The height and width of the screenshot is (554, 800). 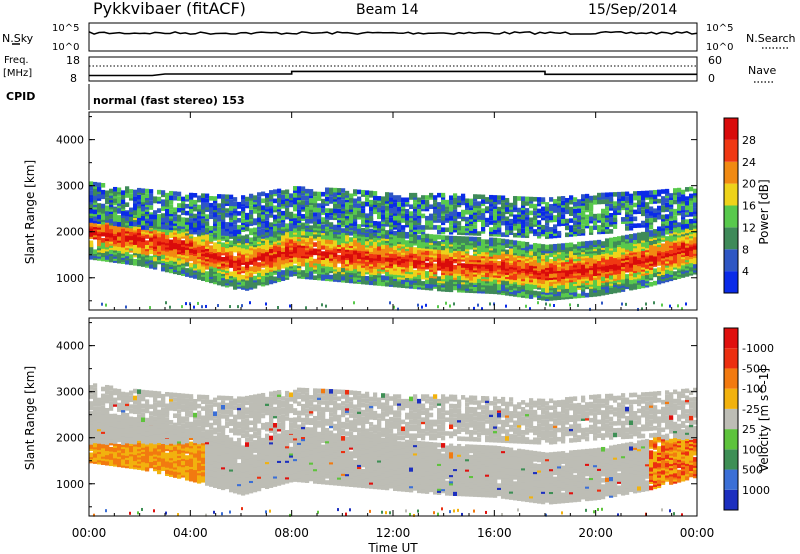 What do you see at coordinates (719, 28) in the screenshot?
I see `noise-right-tick-top: 10^5` at bounding box center [719, 28].